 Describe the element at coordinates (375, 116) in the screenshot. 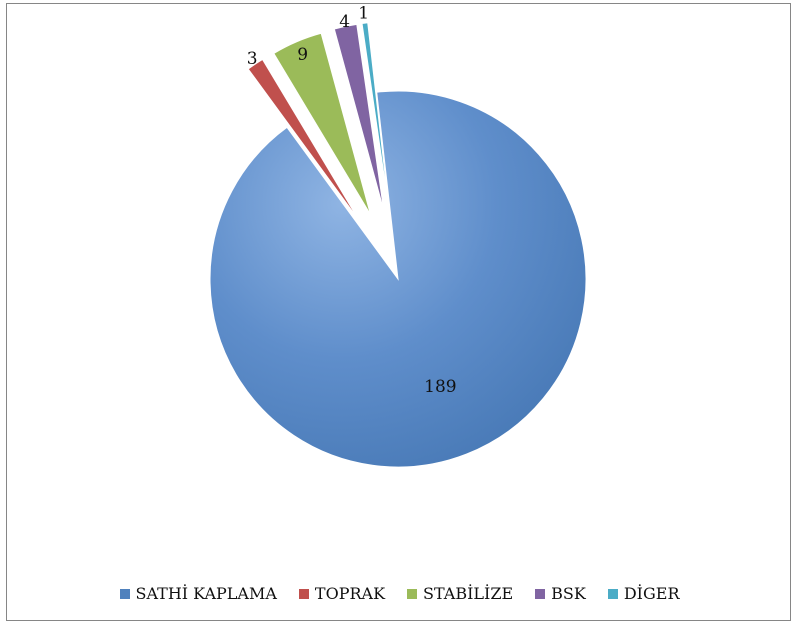

I see `pie-slice-di-ger` at that location.